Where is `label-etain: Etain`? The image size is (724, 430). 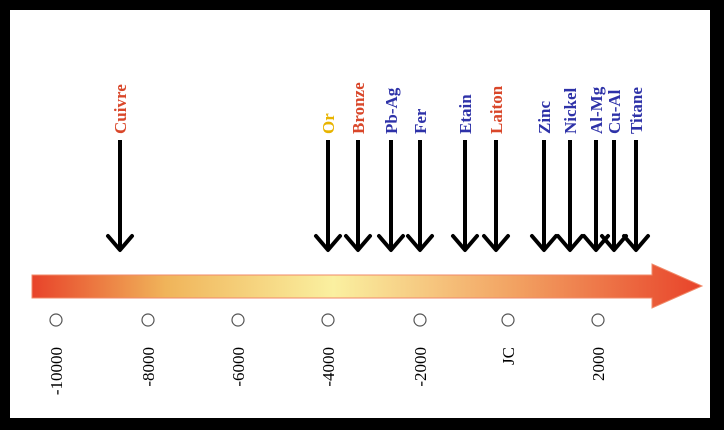
label-etain: Etain is located at coordinates (465, 114).